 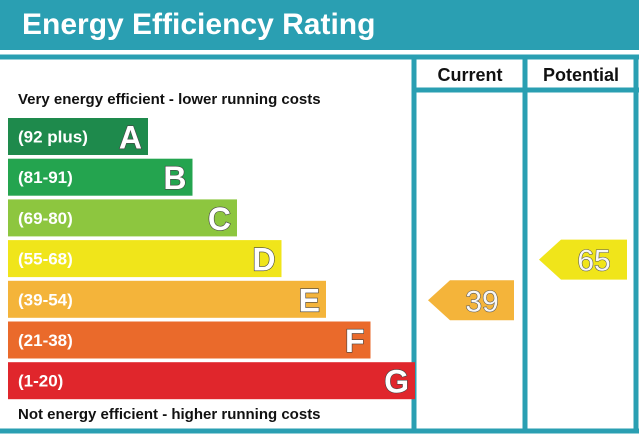 What do you see at coordinates (45, 299) in the screenshot?
I see `band-e-range: (39-54)` at bounding box center [45, 299].